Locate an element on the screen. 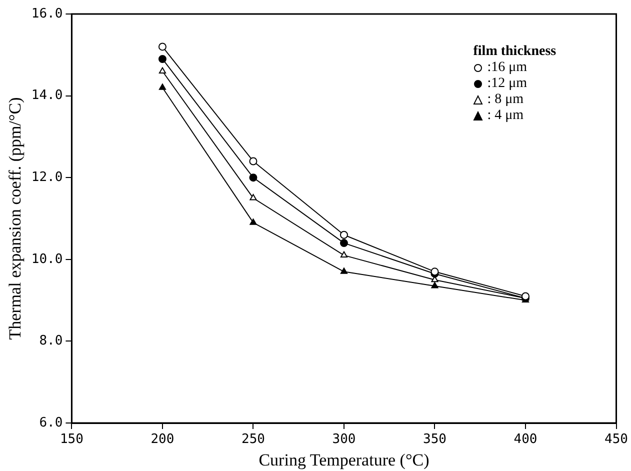 The width and height of the screenshot is (631, 471). x-tick-label: 450 is located at coordinates (616, 440).